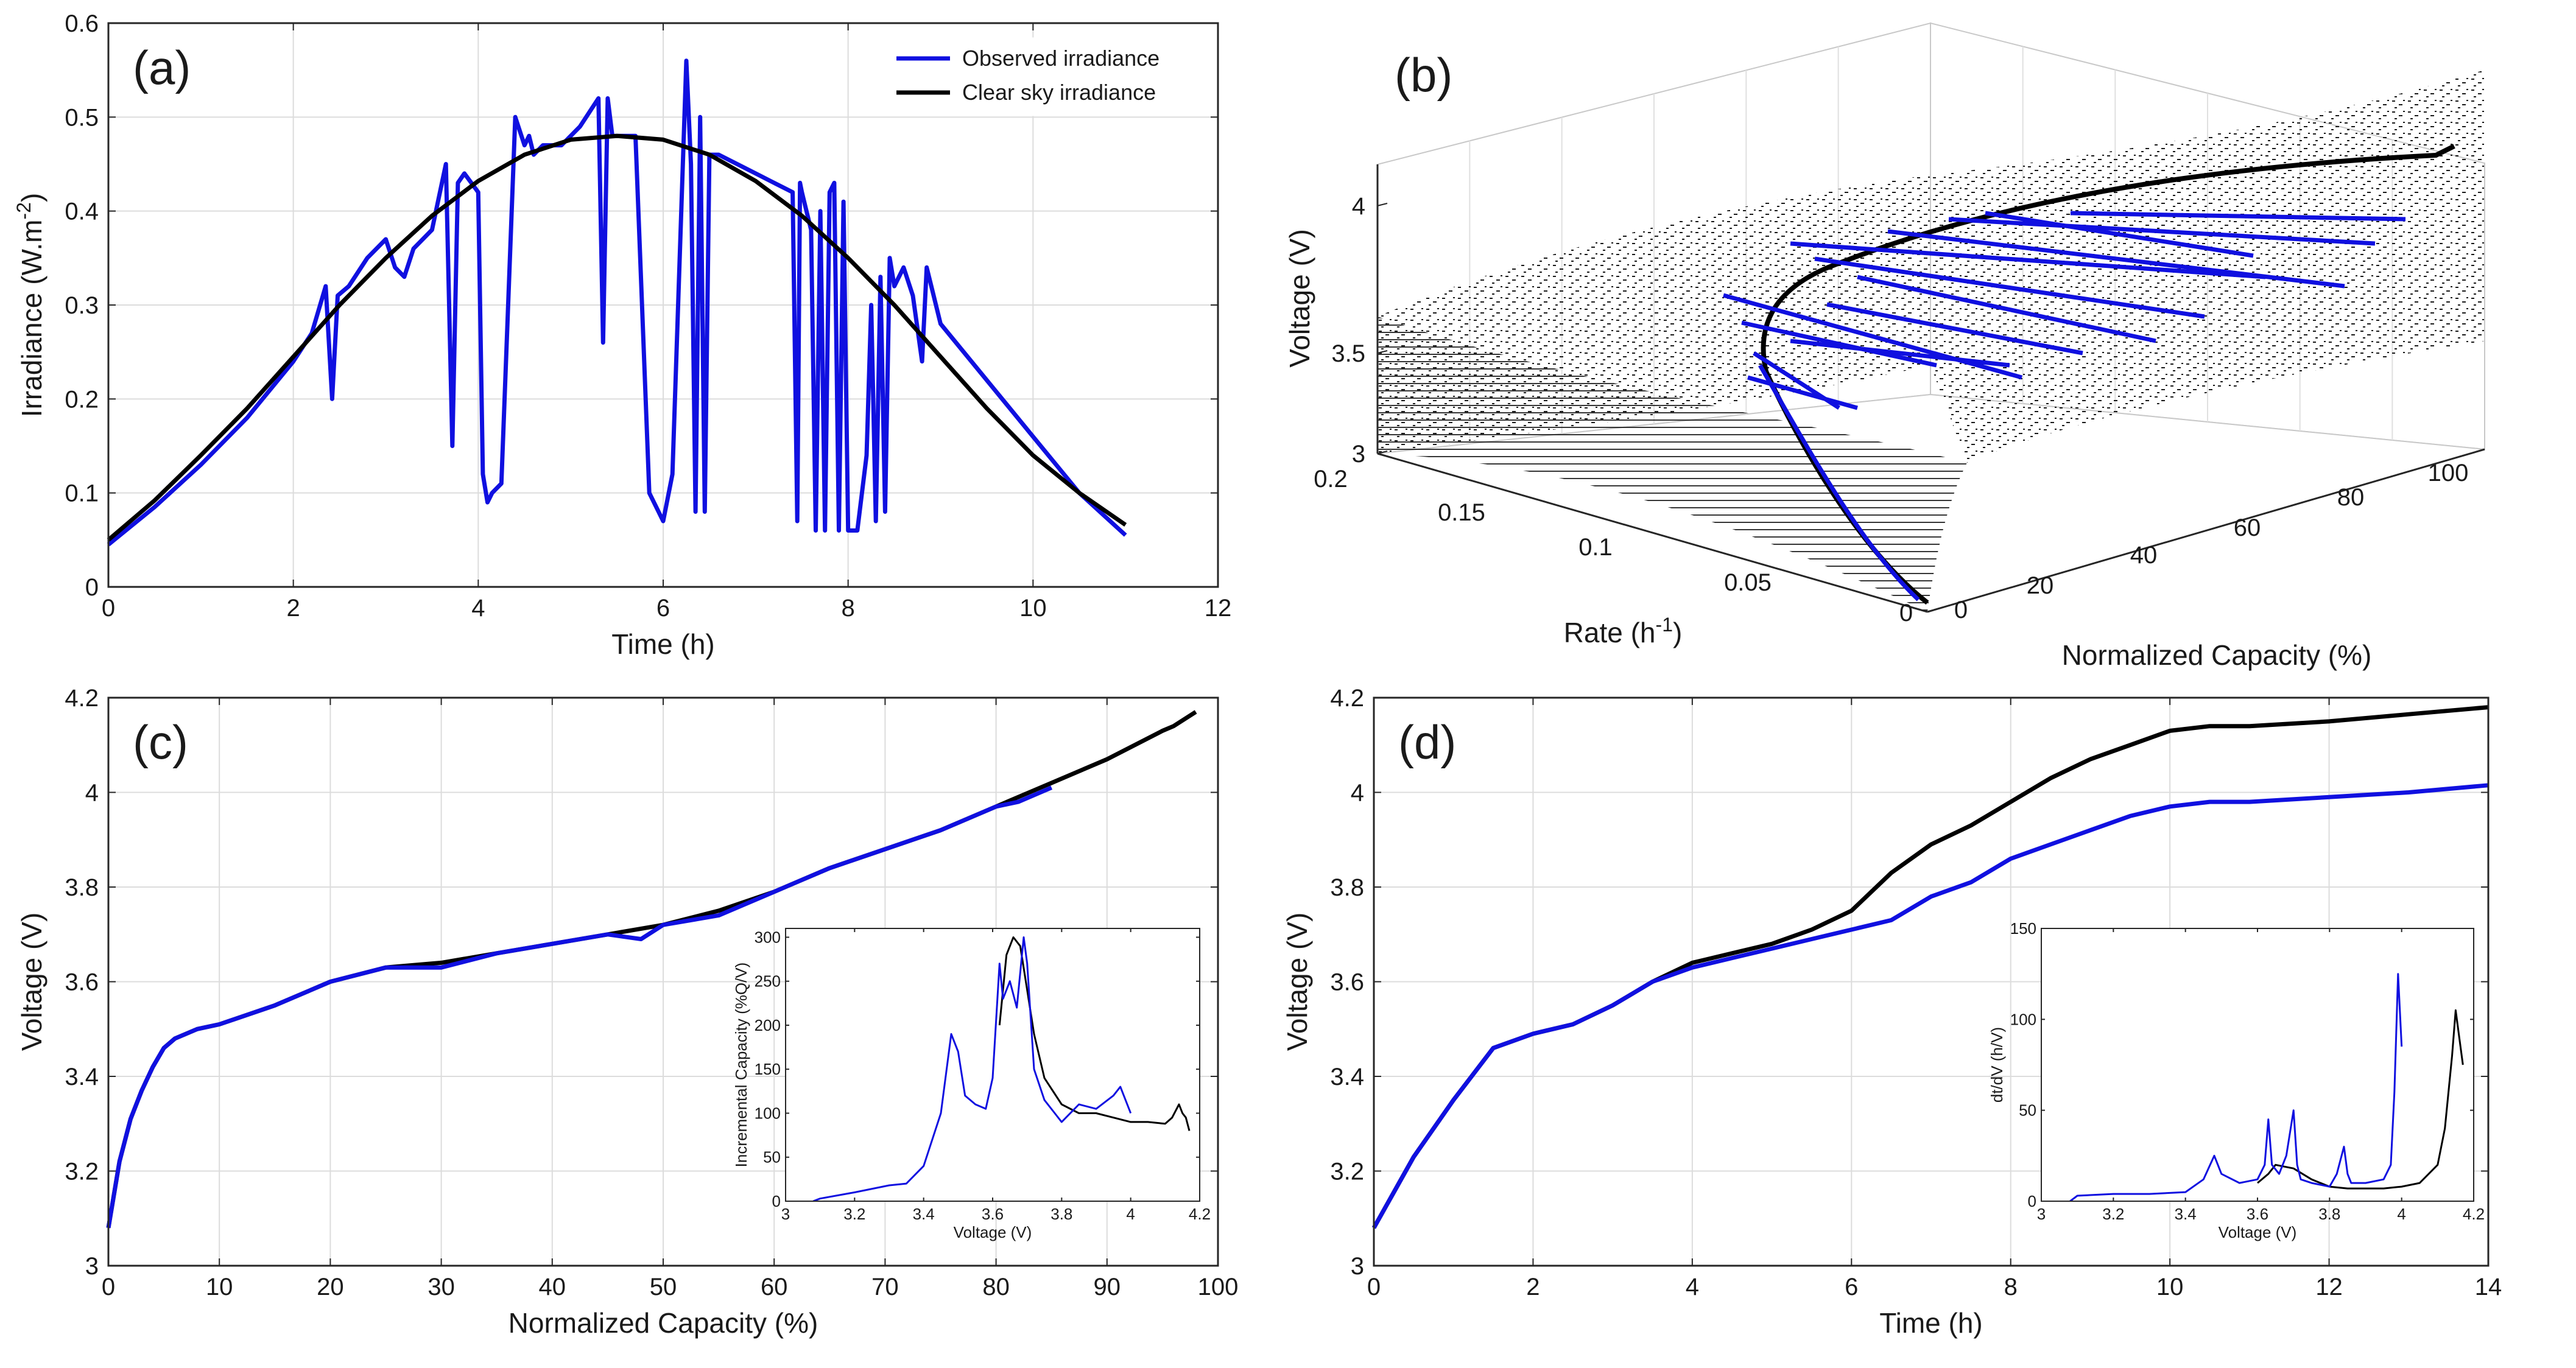 The height and width of the screenshot is (1368, 2576). Describe the element at coordinates (1839, 483) in the screenshot. I see `observed-curve` at that location.